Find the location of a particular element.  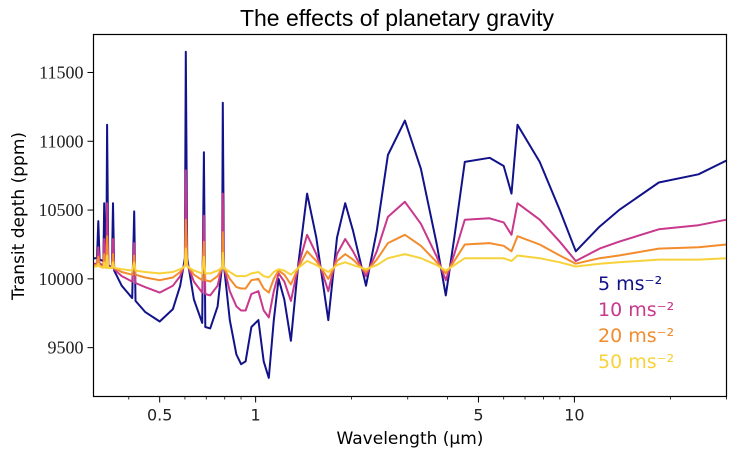

x-axis-ticks: 0.5 1 5 10 is located at coordinates (427, 410).